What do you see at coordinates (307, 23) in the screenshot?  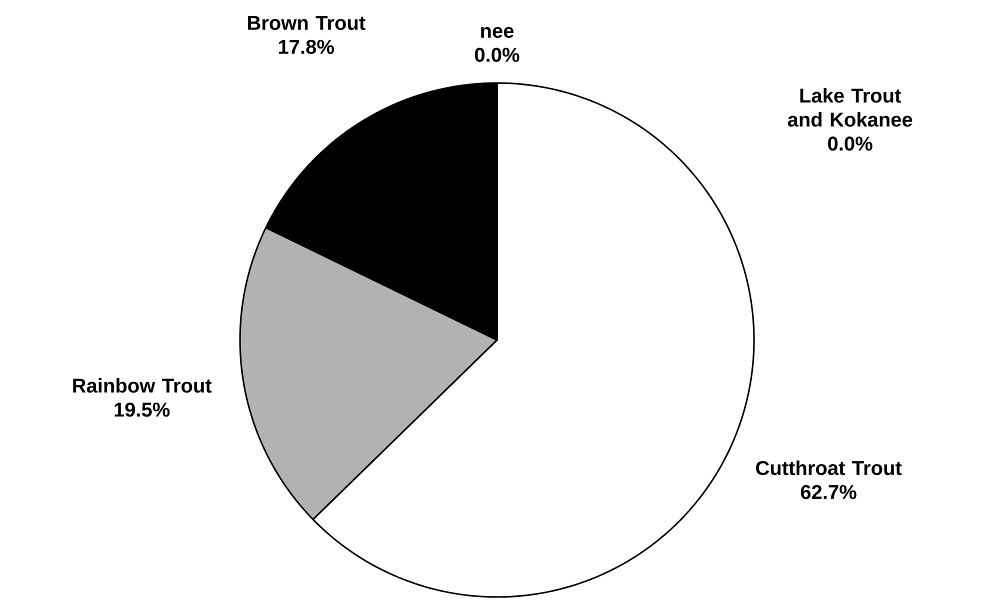 I see `slice-label: Brown Trout` at bounding box center [307, 23].